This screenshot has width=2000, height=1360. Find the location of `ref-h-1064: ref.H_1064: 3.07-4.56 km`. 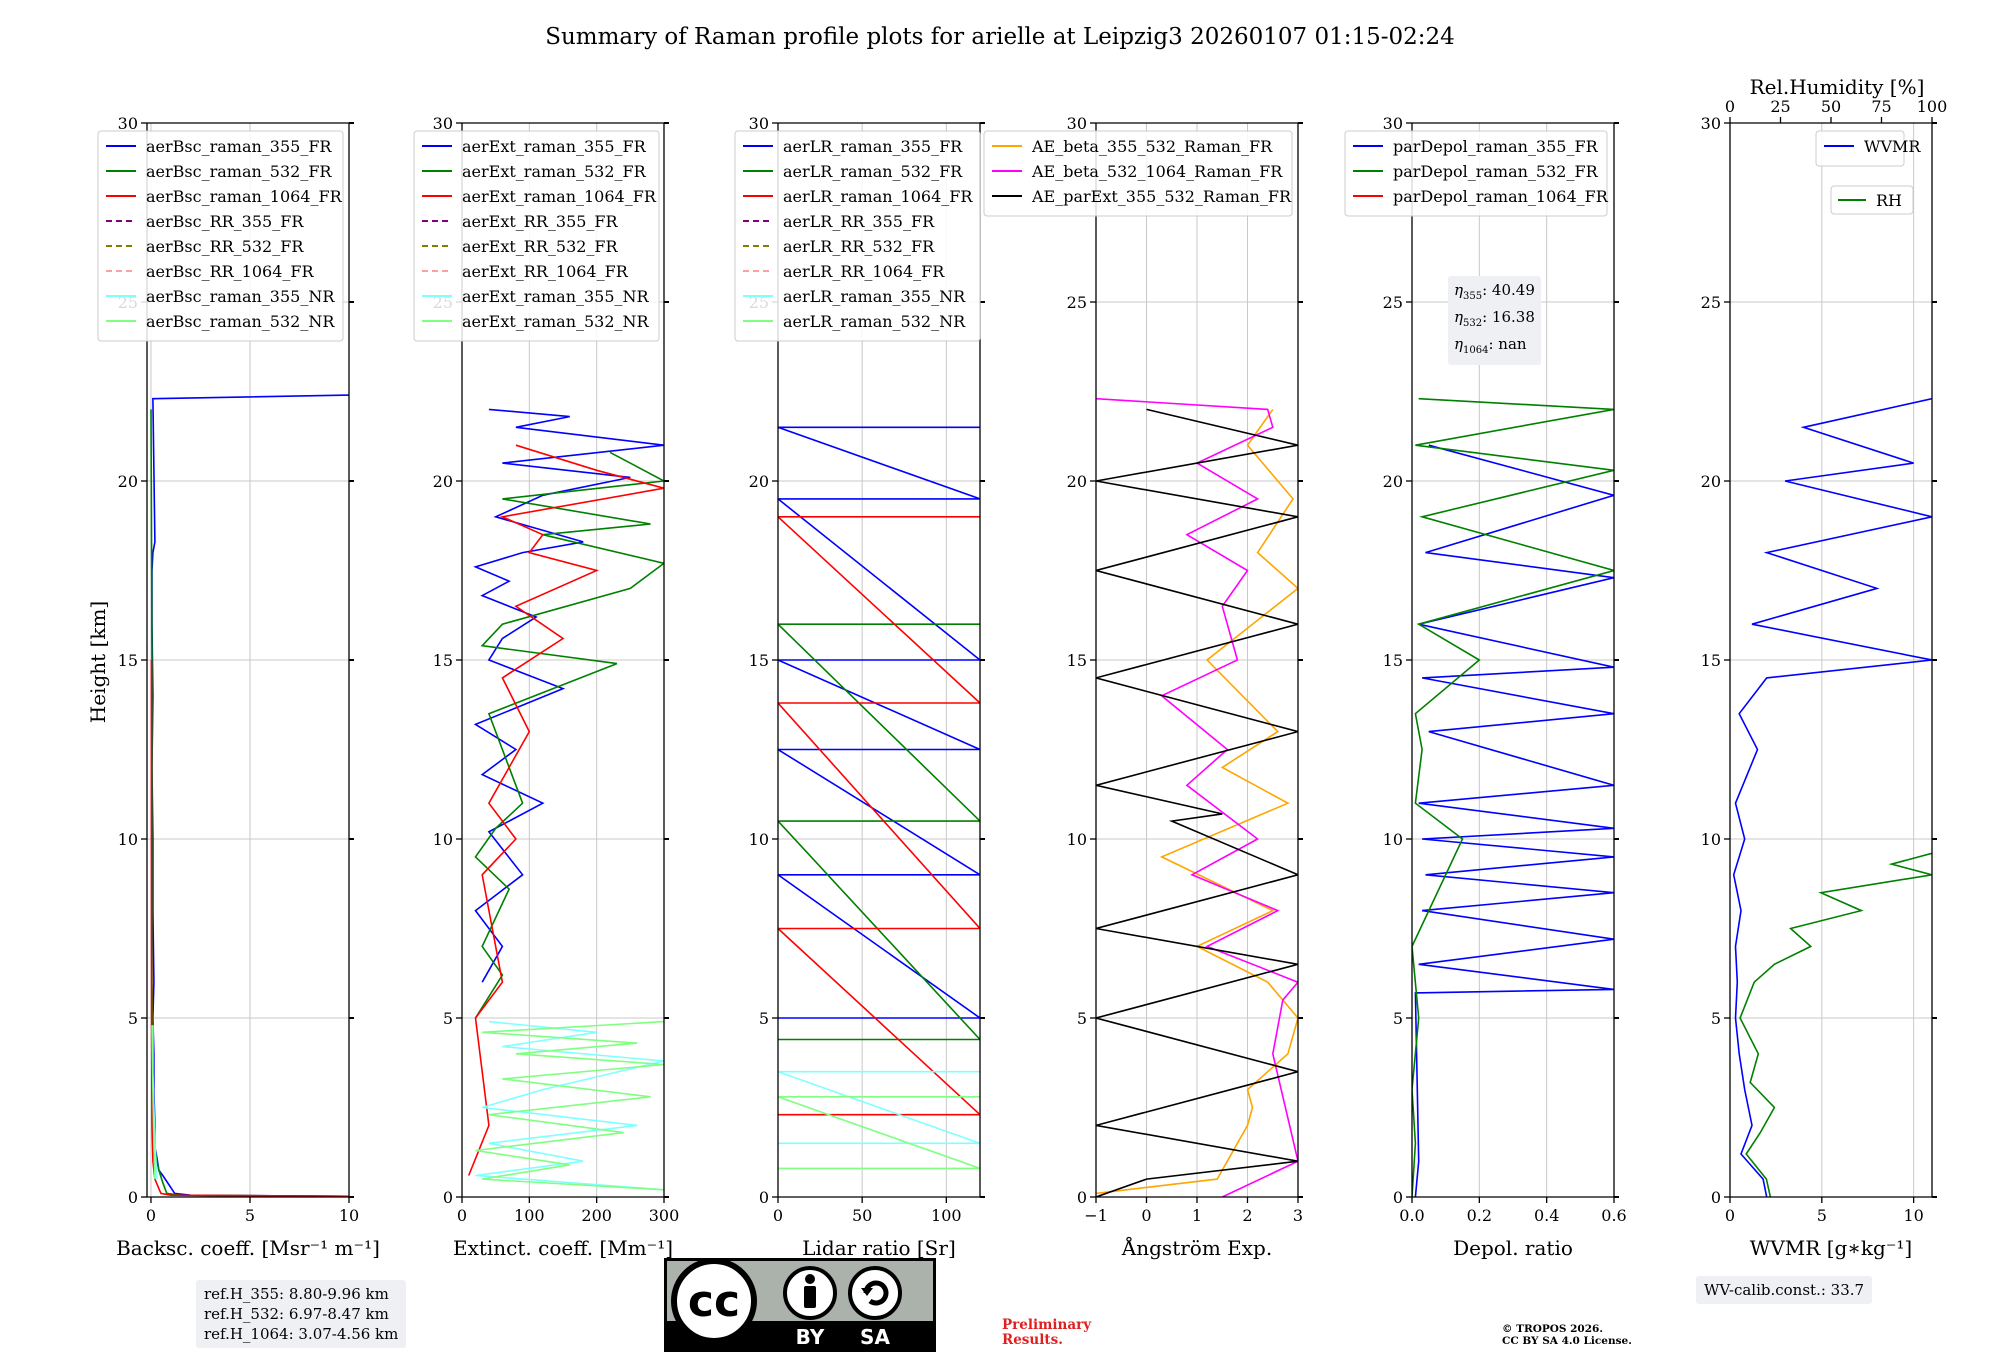

ref-h-1064: ref.H_1064: 3.07-4.56 km is located at coordinates (301, 1334).